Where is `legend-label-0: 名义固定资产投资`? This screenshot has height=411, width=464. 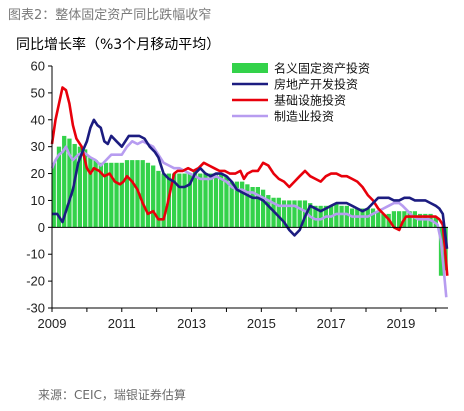 legend-label-0: 名义固定资产投资 is located at coordinates (322, 68).